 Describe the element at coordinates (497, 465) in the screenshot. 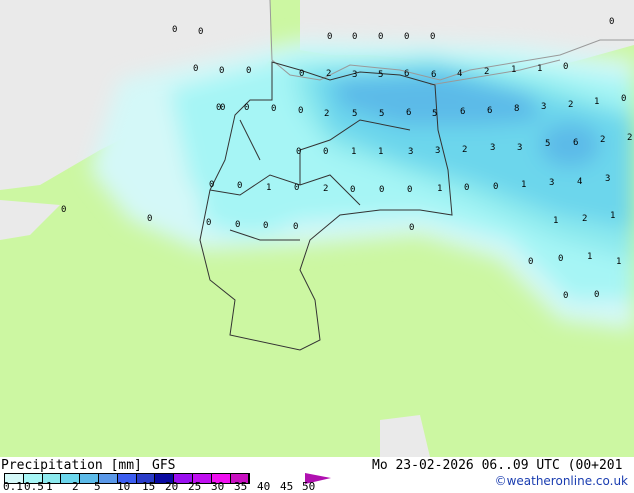

I see `valid-datetime: Mo 23-02-2026 06..09 UTC (00+201` at that location.